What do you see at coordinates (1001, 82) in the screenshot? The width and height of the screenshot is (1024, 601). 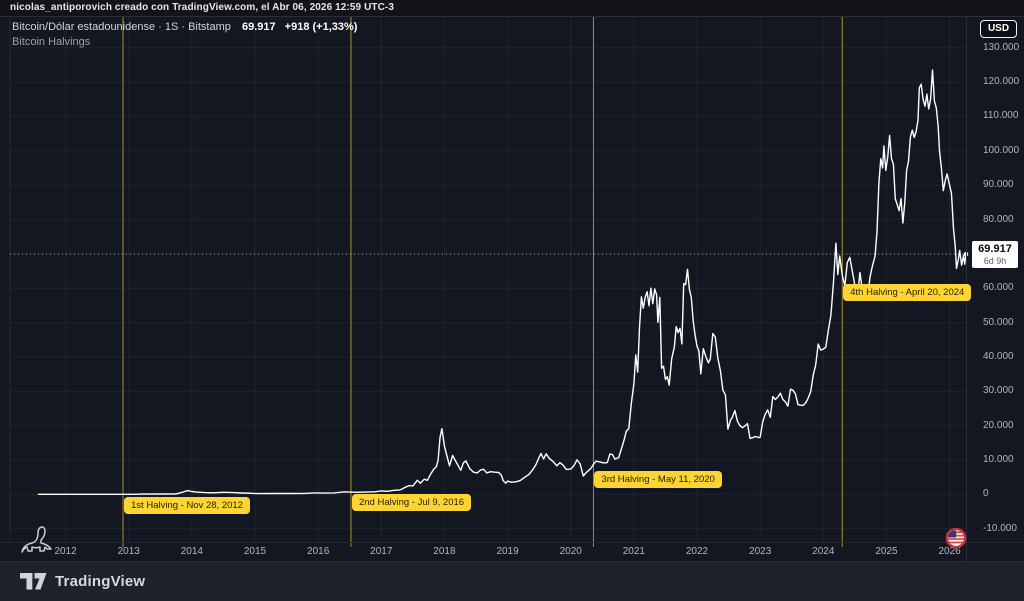 I see `price-scale-tick: 120.000` at bounding box center [1001, 82].